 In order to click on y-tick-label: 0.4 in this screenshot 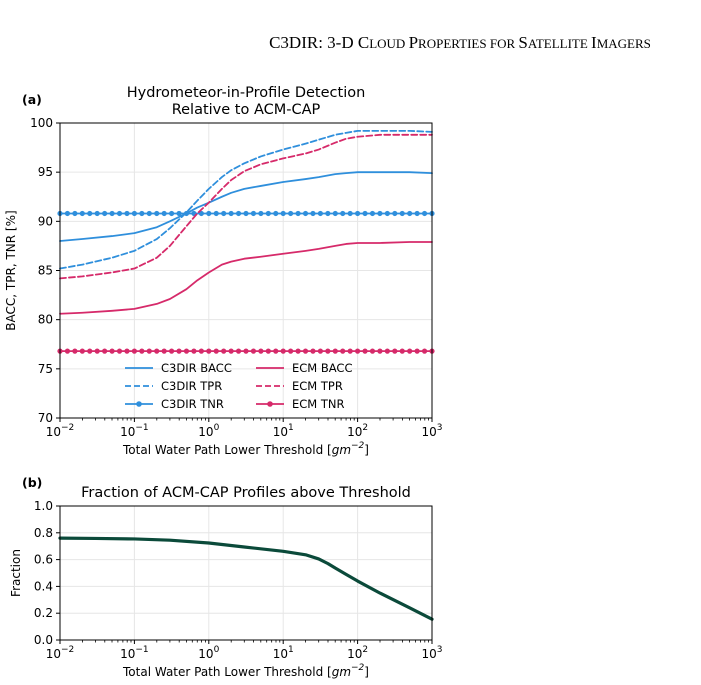, I will do `click(43, 586)`.